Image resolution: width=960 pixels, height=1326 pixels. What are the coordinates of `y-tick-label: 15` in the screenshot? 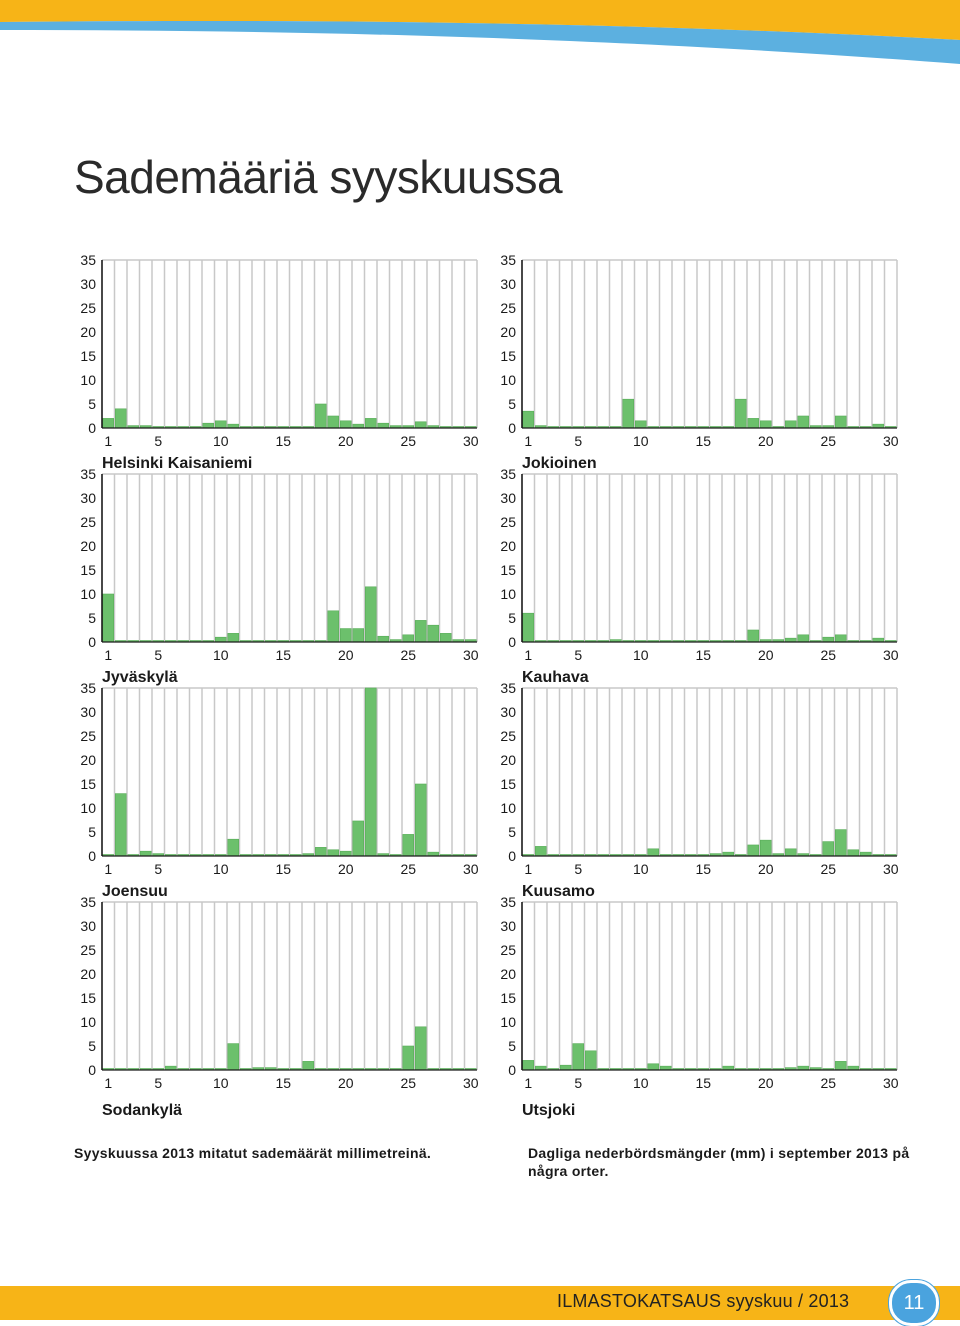 It's located at (508, 784).